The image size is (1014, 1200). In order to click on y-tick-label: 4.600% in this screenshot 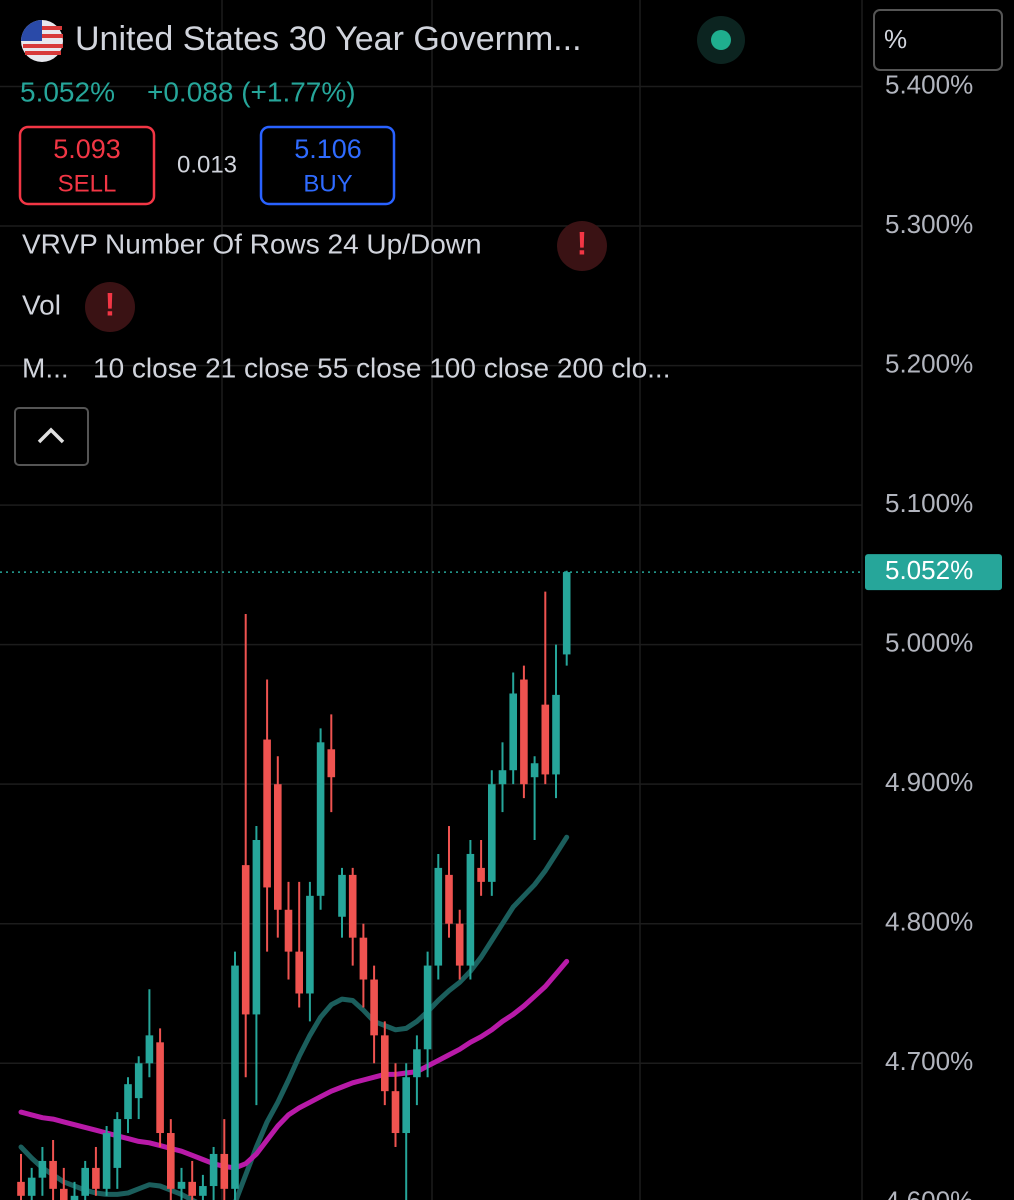, I will do `click(929, 1193)`.